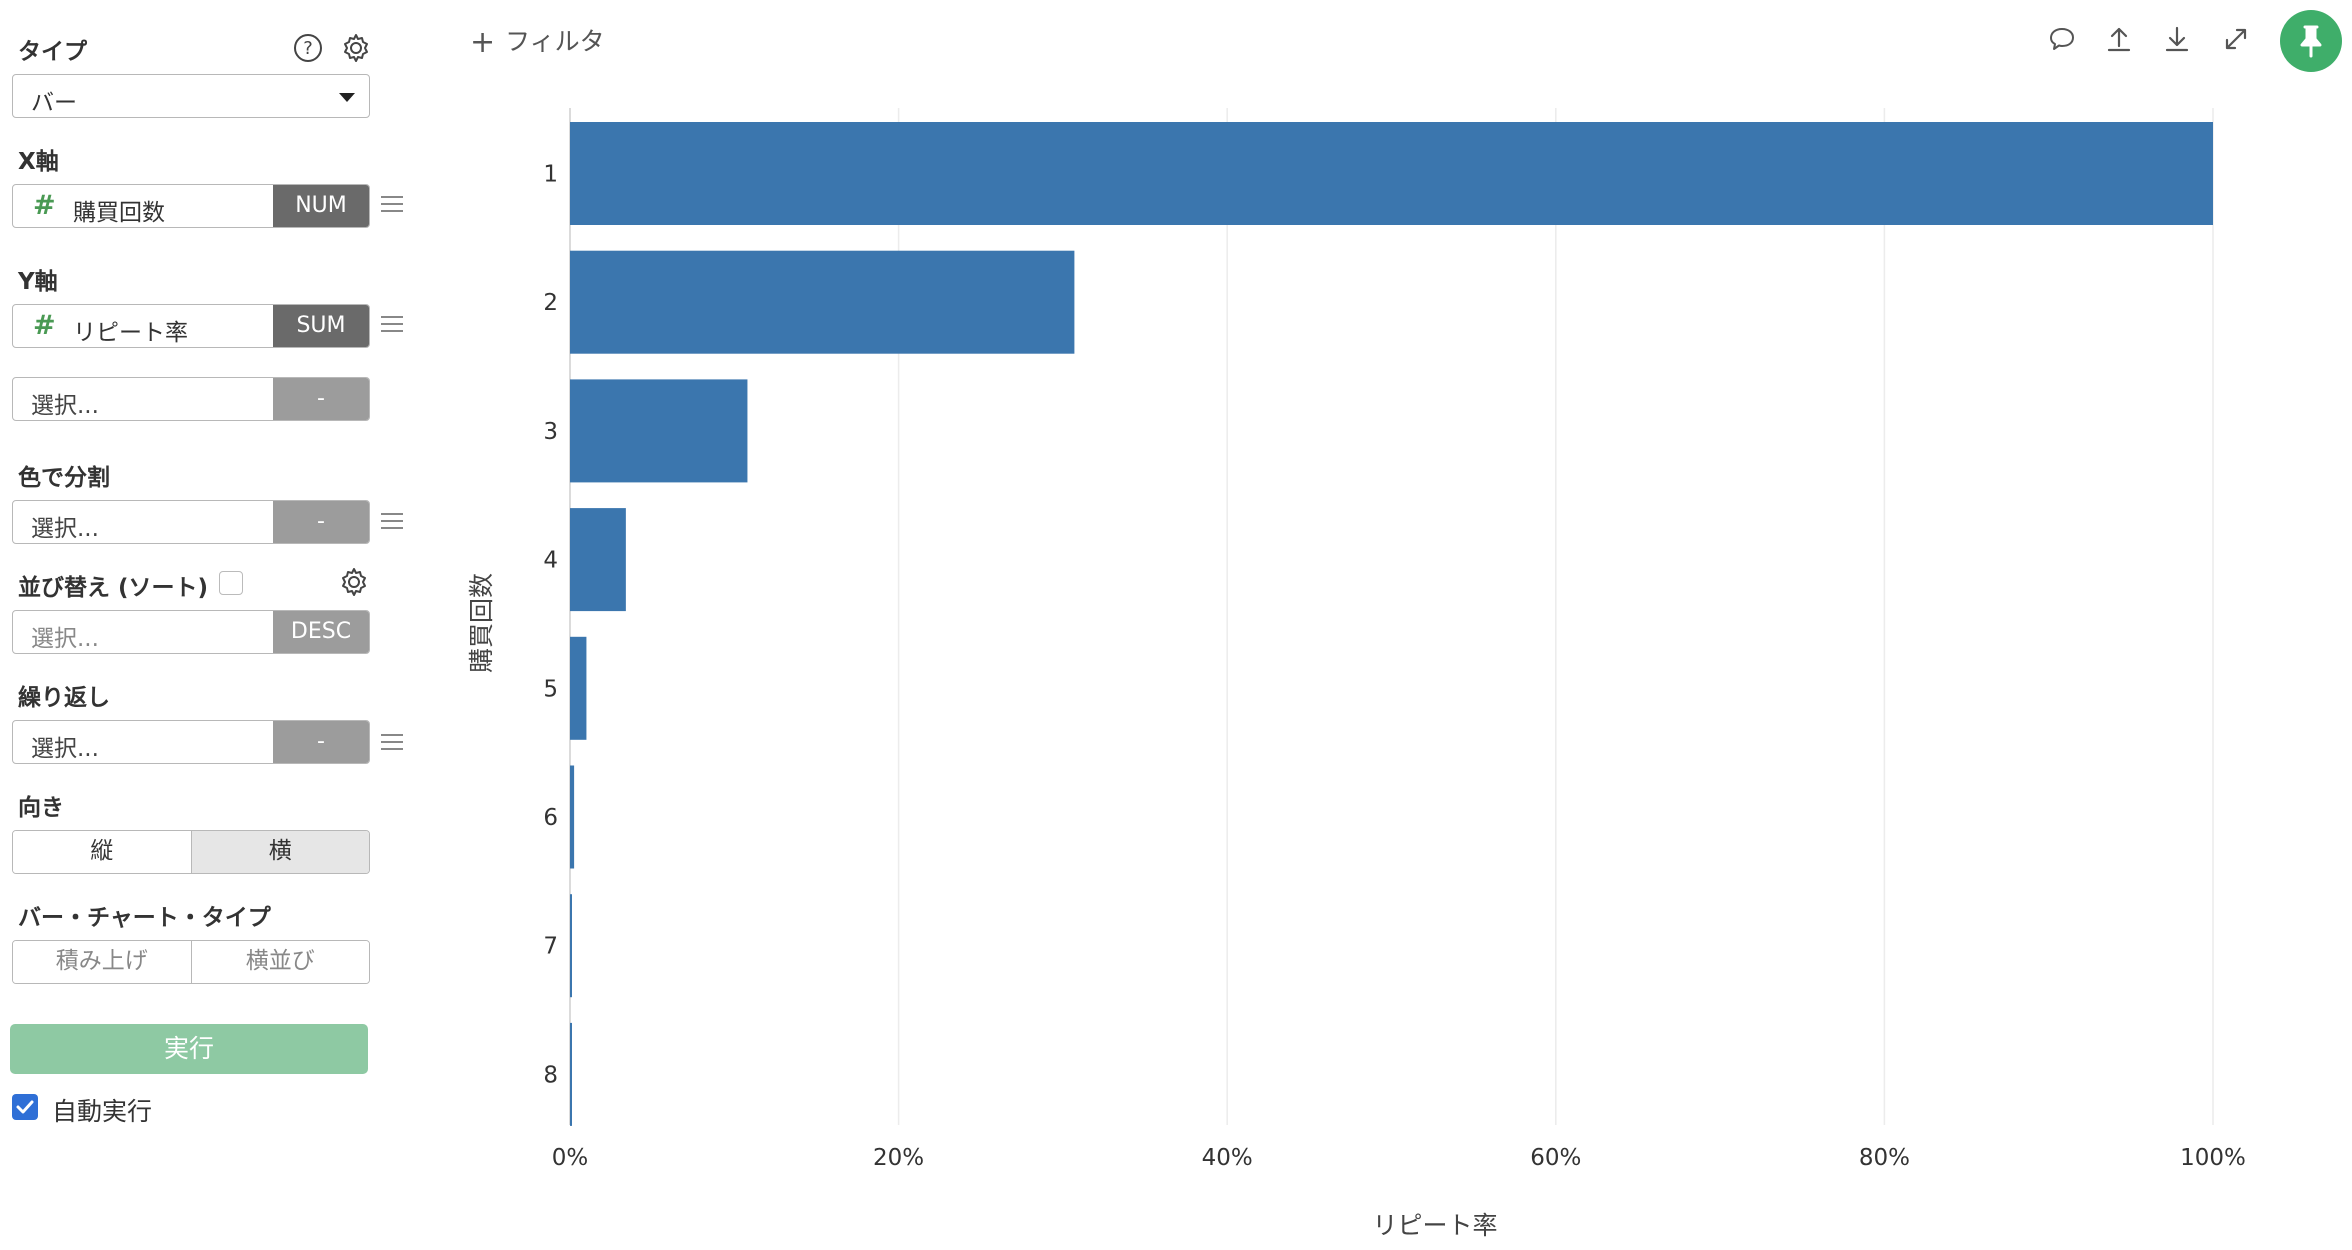  Describe the element at coordinates (191, 326) in the screenshot. I see `y-axis-field: # リピート率 SUM` at that location.